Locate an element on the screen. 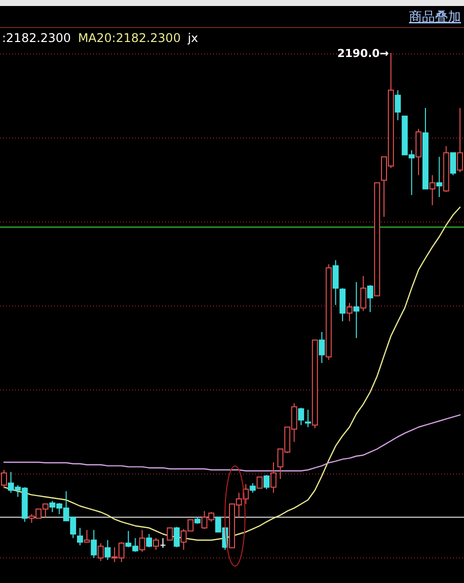  text: jx is located at coordinates (192, 38).